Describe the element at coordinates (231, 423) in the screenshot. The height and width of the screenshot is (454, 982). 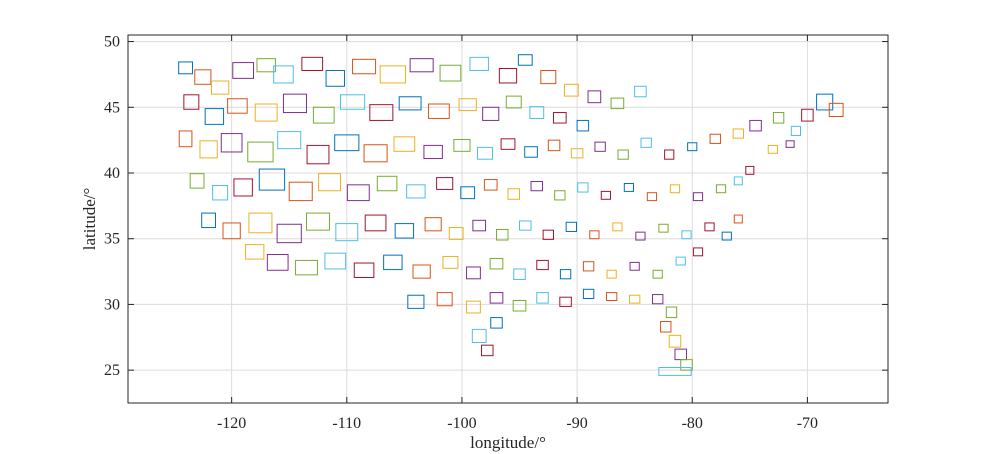
I see `x-tick-label: -120` at that location.